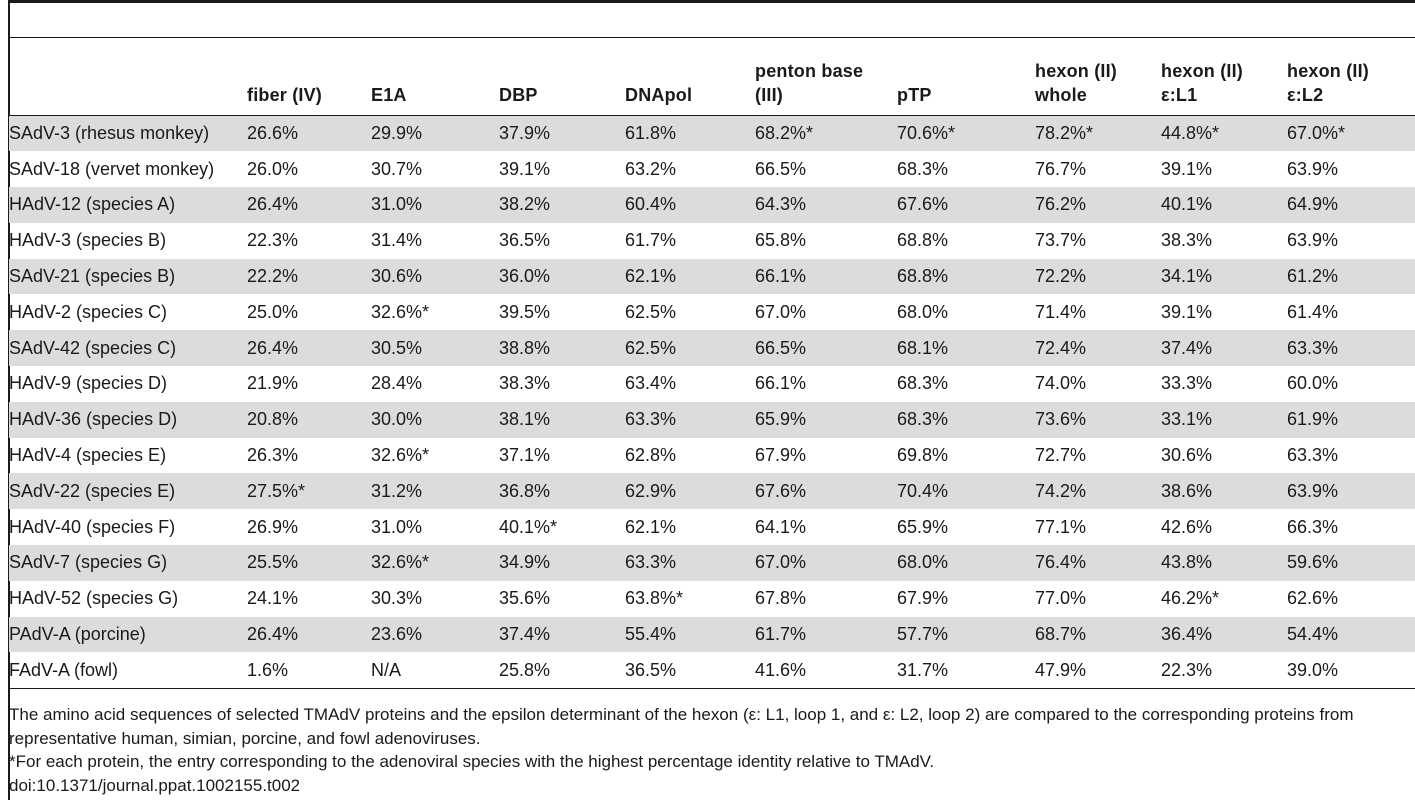 The width and height of the screenshot is (1415, 800). What do you see at coordinates (1313, 419) in the screenshot?
I see `table-cell: 61.9%` at bounding box center [1313, 419].